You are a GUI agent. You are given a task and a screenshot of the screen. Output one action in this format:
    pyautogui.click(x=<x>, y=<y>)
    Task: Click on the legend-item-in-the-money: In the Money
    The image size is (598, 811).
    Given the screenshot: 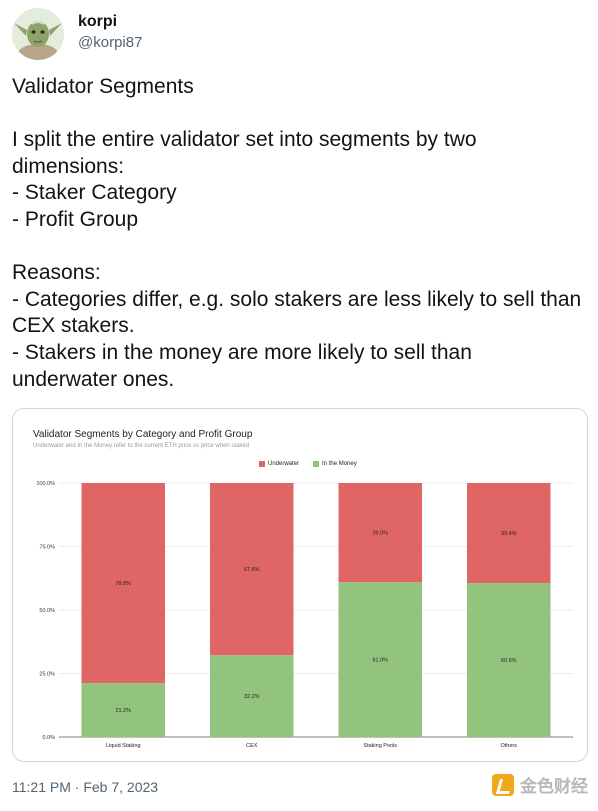 What is the action you would take?
    pyautogui.click(x=335, y=464)
    